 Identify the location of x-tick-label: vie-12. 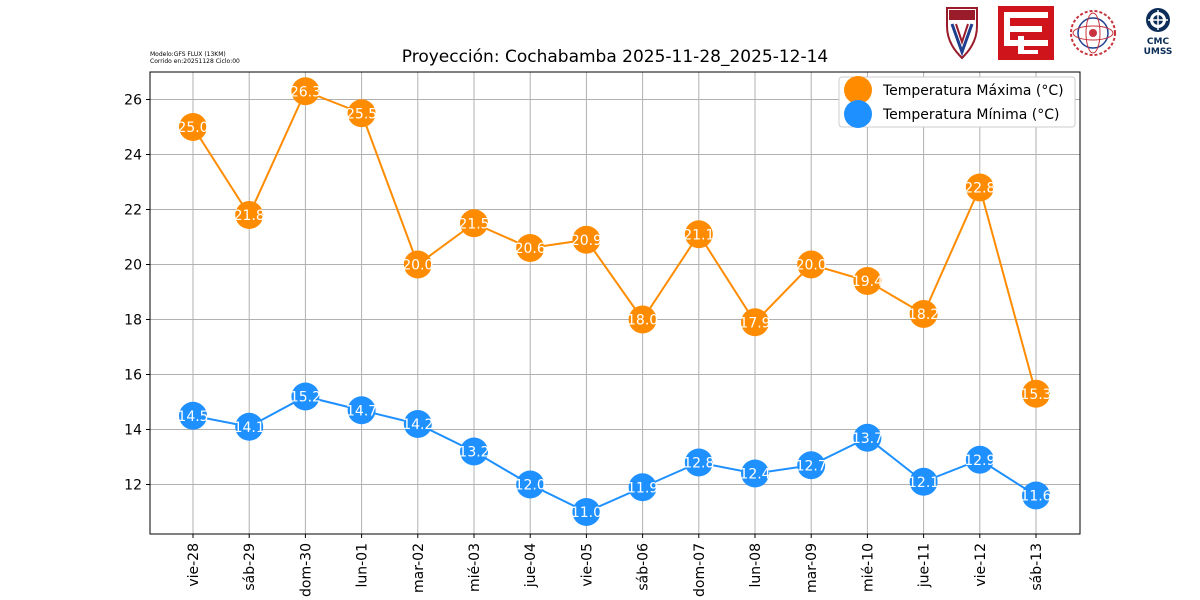
(981, 565).